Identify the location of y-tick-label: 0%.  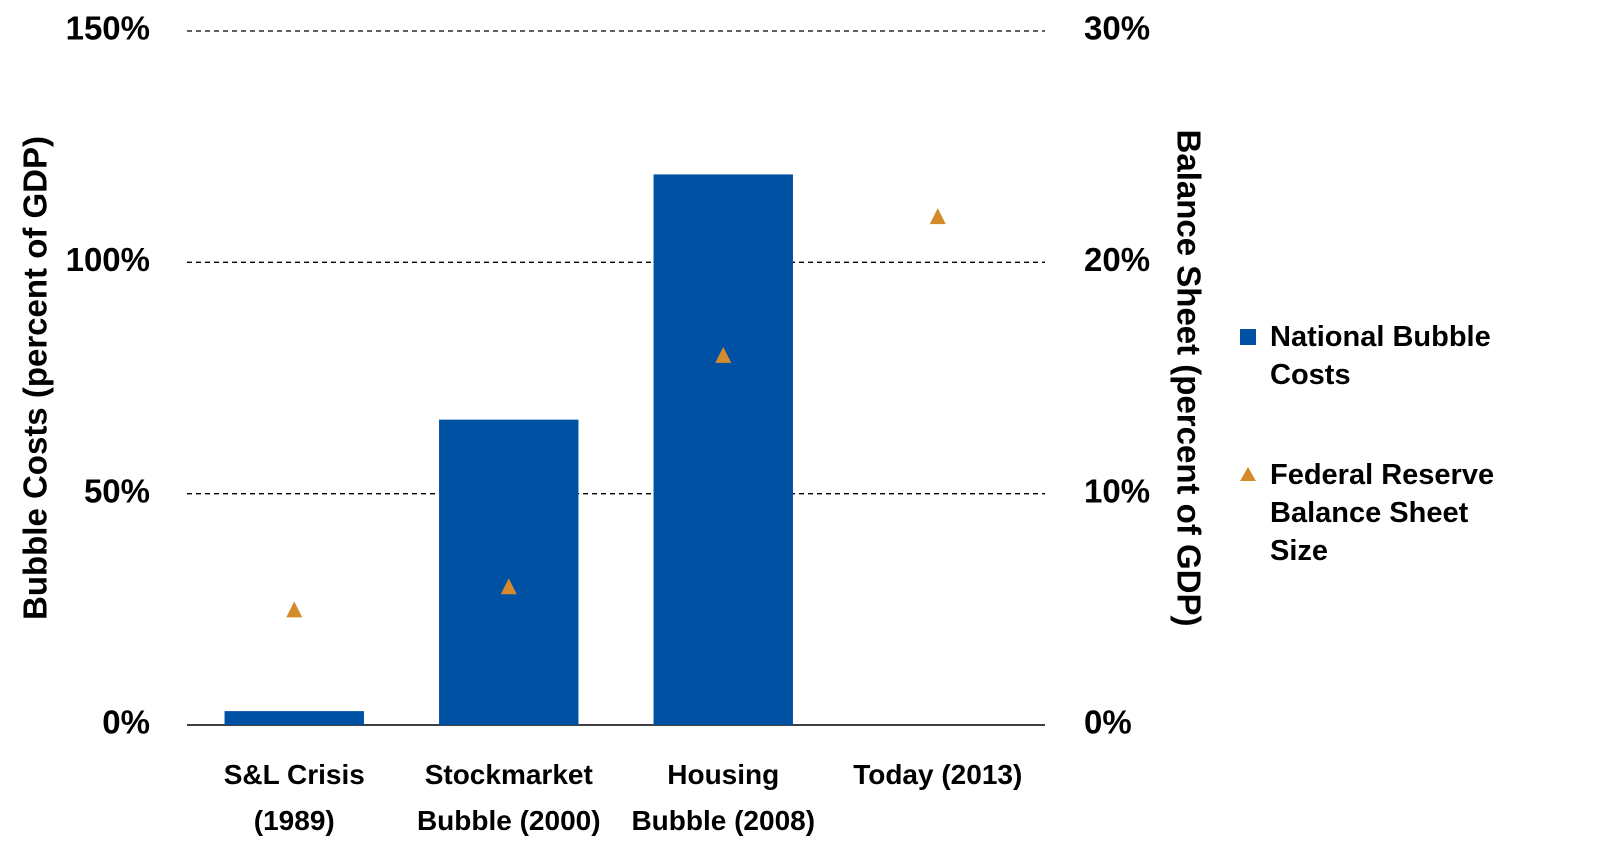
(126, 722).